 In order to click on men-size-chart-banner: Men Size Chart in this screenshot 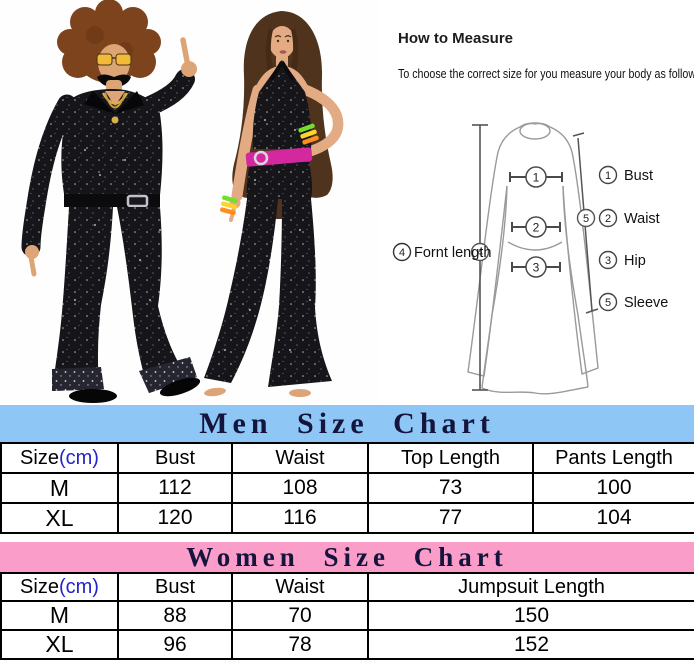, I will do `click(347, 423)`.